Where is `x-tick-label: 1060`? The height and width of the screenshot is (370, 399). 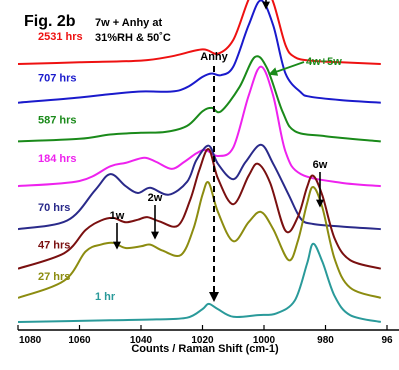 x-tick-label: 1060 is located at coordinates (79, 340).